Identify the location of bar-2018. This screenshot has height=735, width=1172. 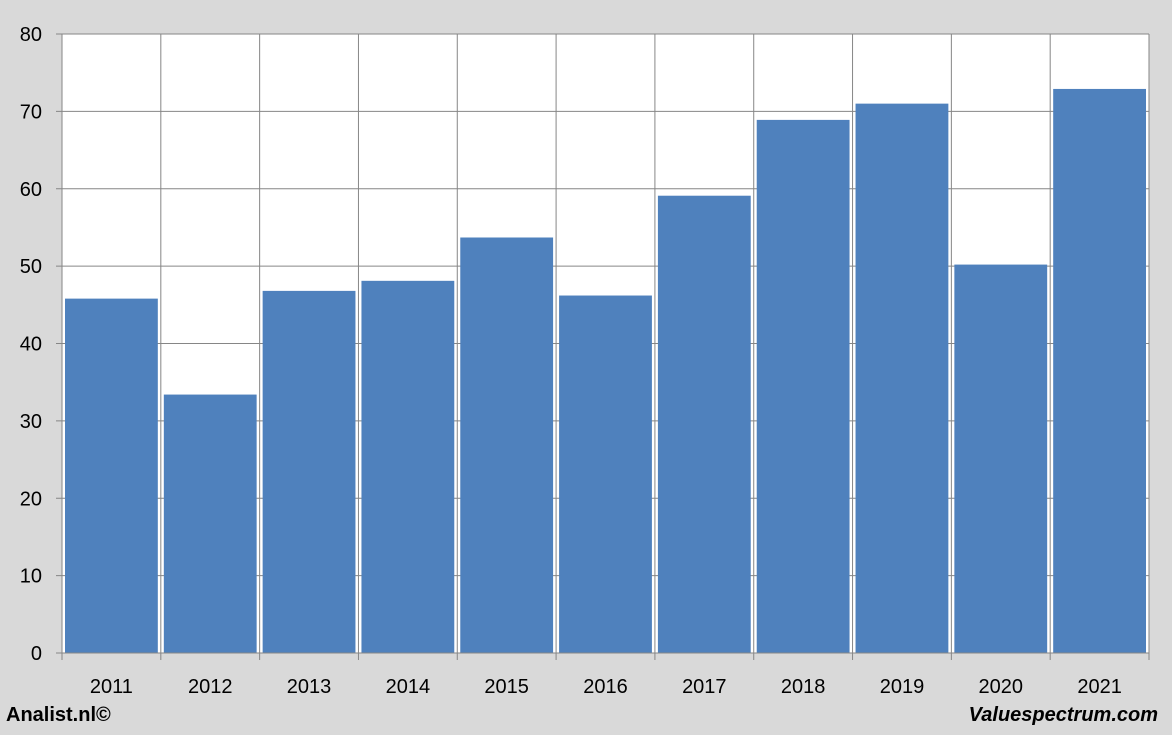
(803, 386).